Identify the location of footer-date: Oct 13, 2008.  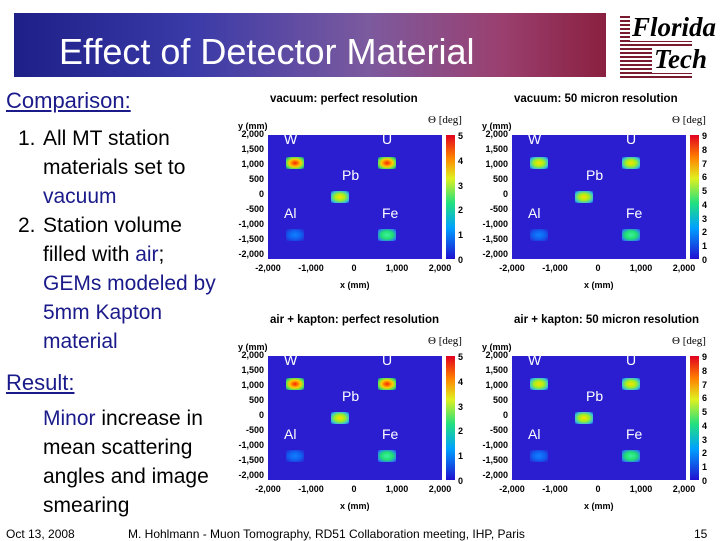
(40, 534).